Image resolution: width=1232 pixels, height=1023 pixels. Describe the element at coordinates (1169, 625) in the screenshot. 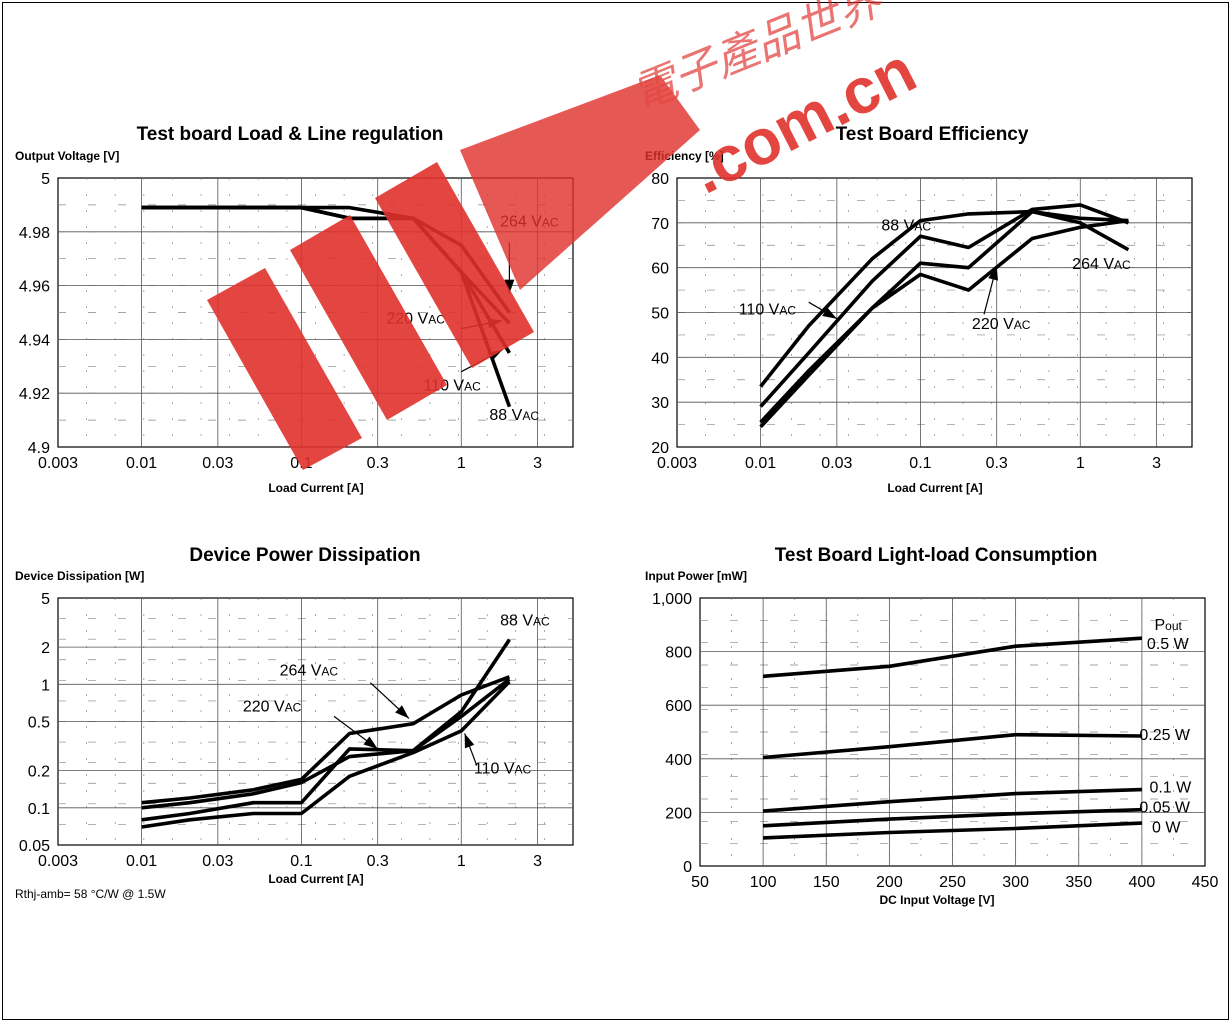

I see `series-annotation: Pout` at that location.